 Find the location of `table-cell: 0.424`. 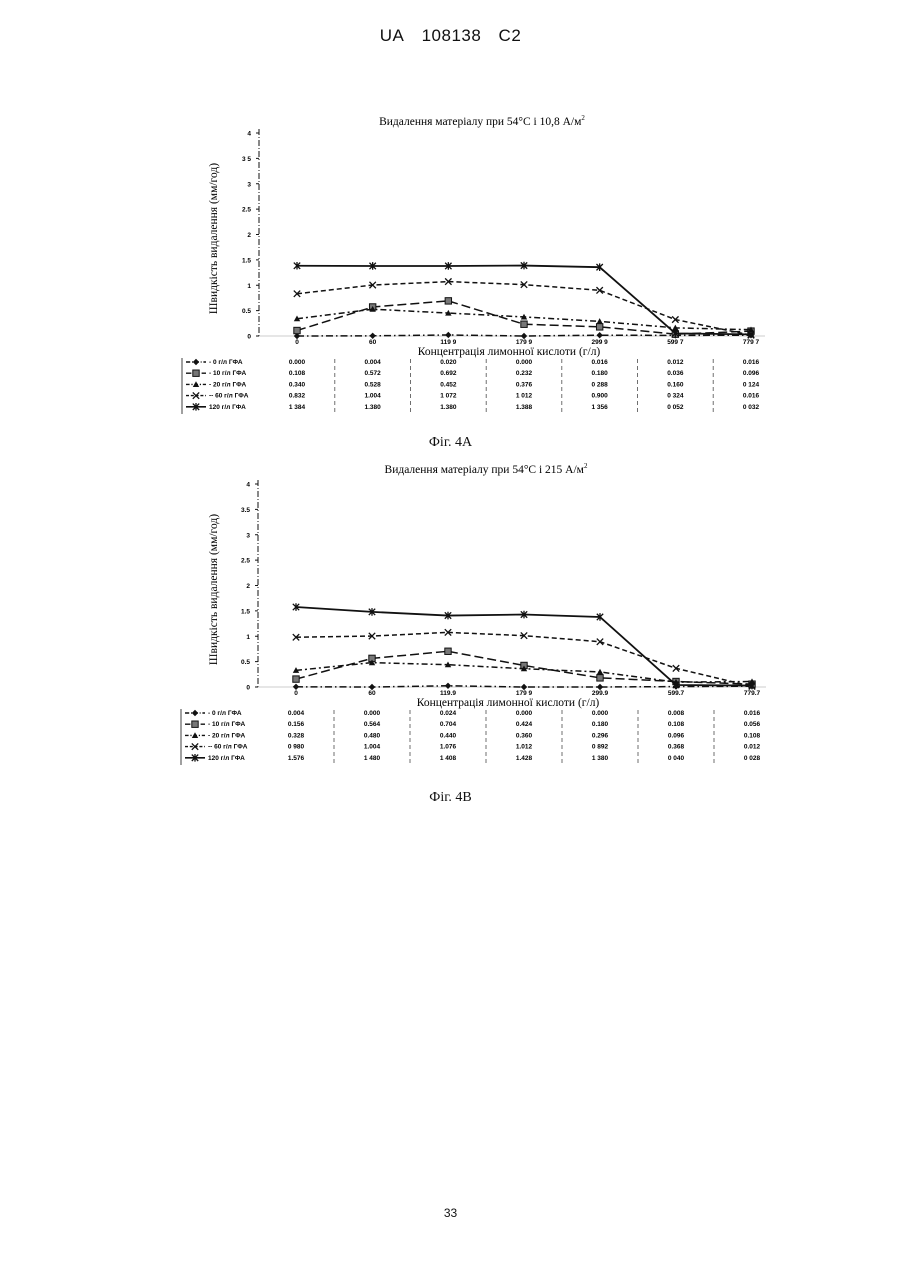

table-cell: 0.424 is located at coordinates (524, 724).